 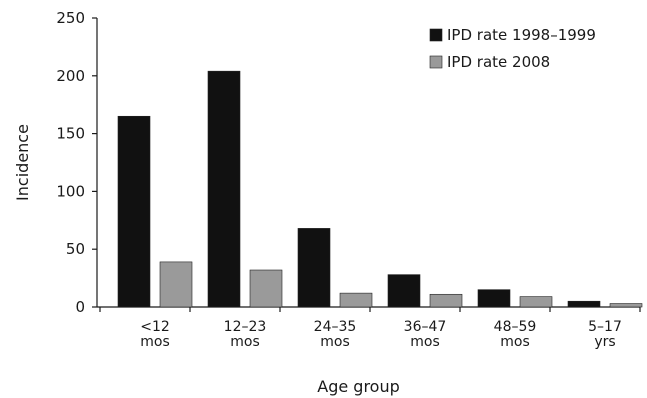 I want to click on x-axis-title: Age group, so click(x=358, y=386).